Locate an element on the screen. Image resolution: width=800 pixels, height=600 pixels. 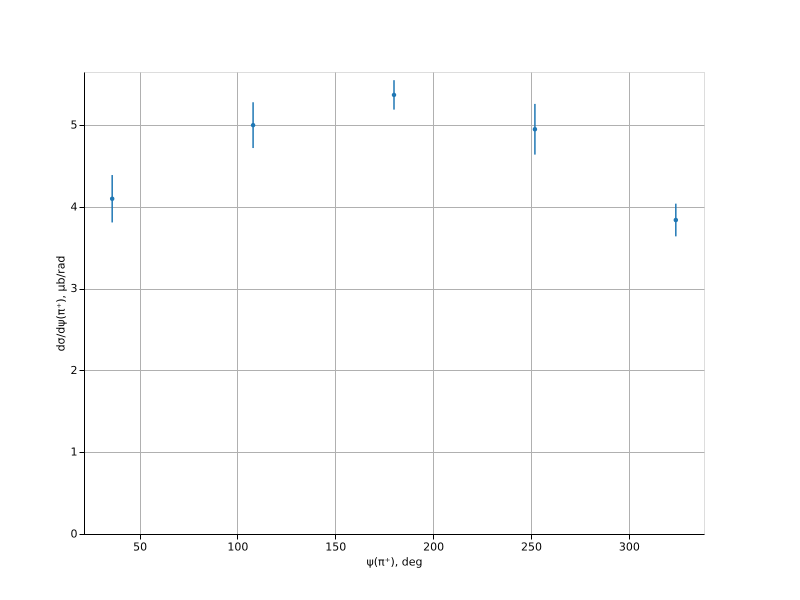
y-tick-label: 2 is located at coordinates (74, 370).